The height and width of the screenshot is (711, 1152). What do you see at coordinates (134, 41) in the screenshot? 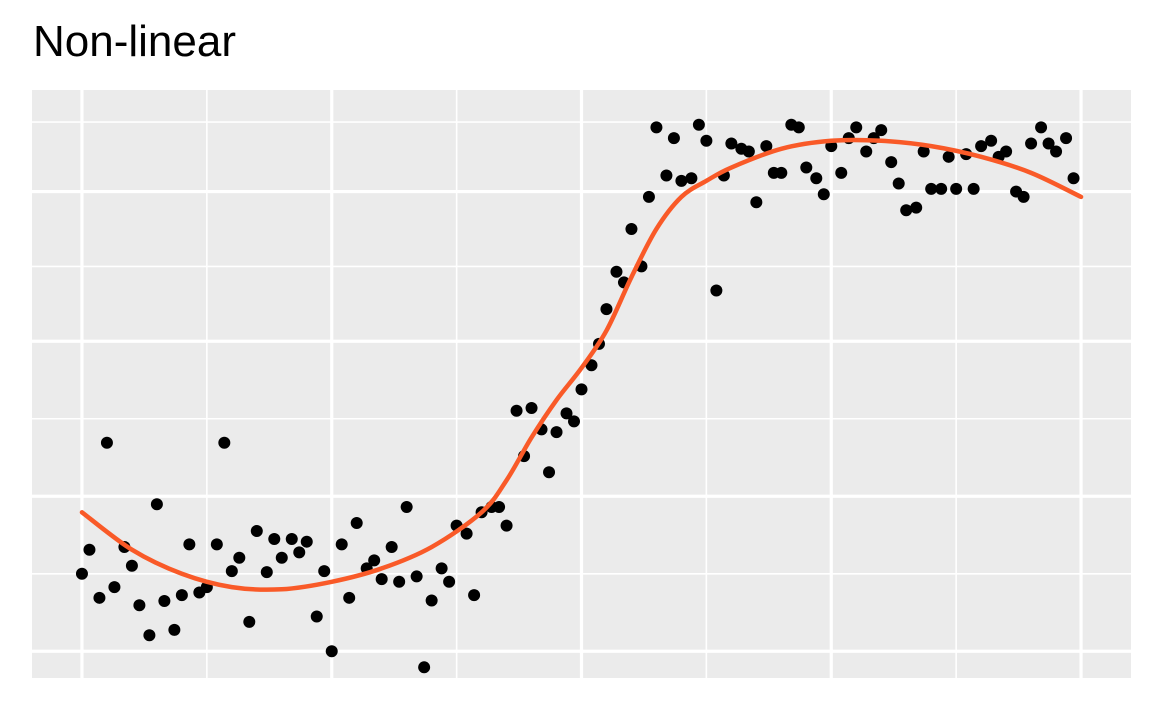
I see `chart-title: Non-linear` at bounding box center [134, 41].